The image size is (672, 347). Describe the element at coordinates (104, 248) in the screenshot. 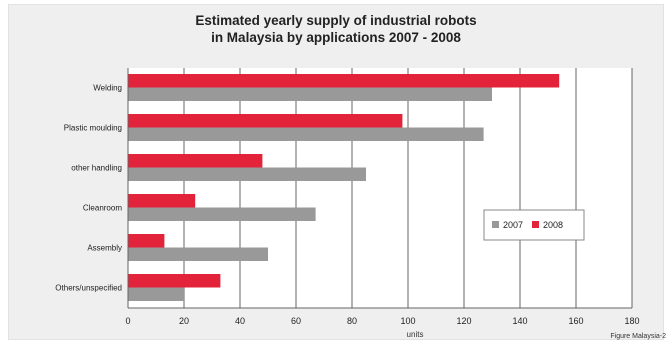

I see `category-label: Assembly` at that location.